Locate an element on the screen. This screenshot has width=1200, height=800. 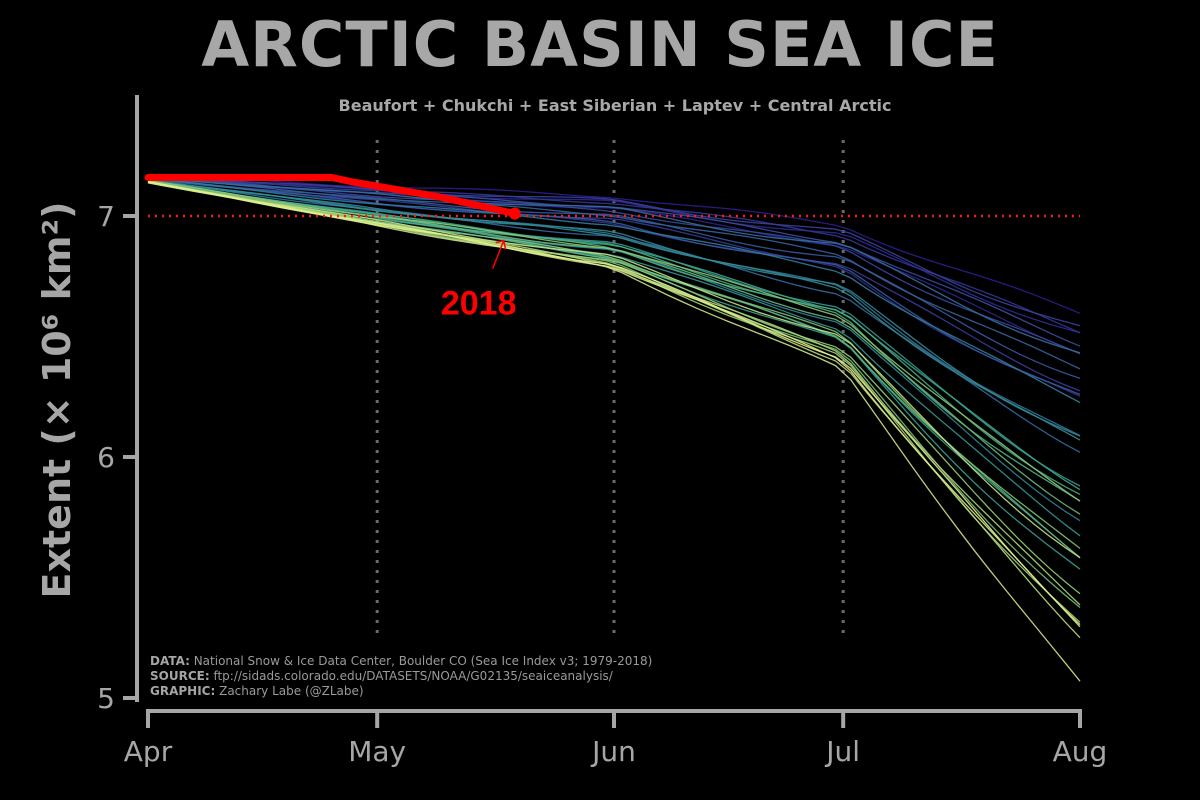
annotation-arrow is located at coordinates (499, 254).